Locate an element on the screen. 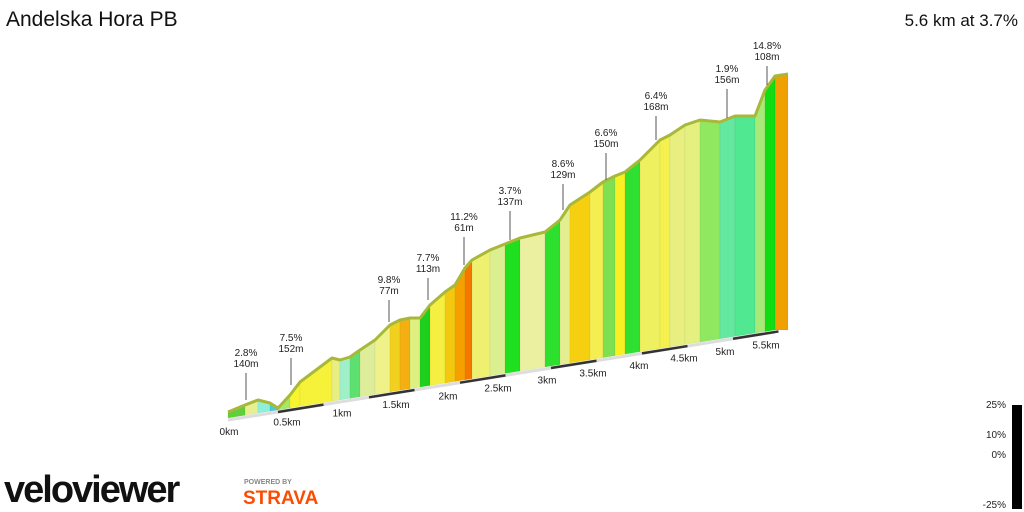  annotation-grade: 7.7% is located at coordinates (428, 258).